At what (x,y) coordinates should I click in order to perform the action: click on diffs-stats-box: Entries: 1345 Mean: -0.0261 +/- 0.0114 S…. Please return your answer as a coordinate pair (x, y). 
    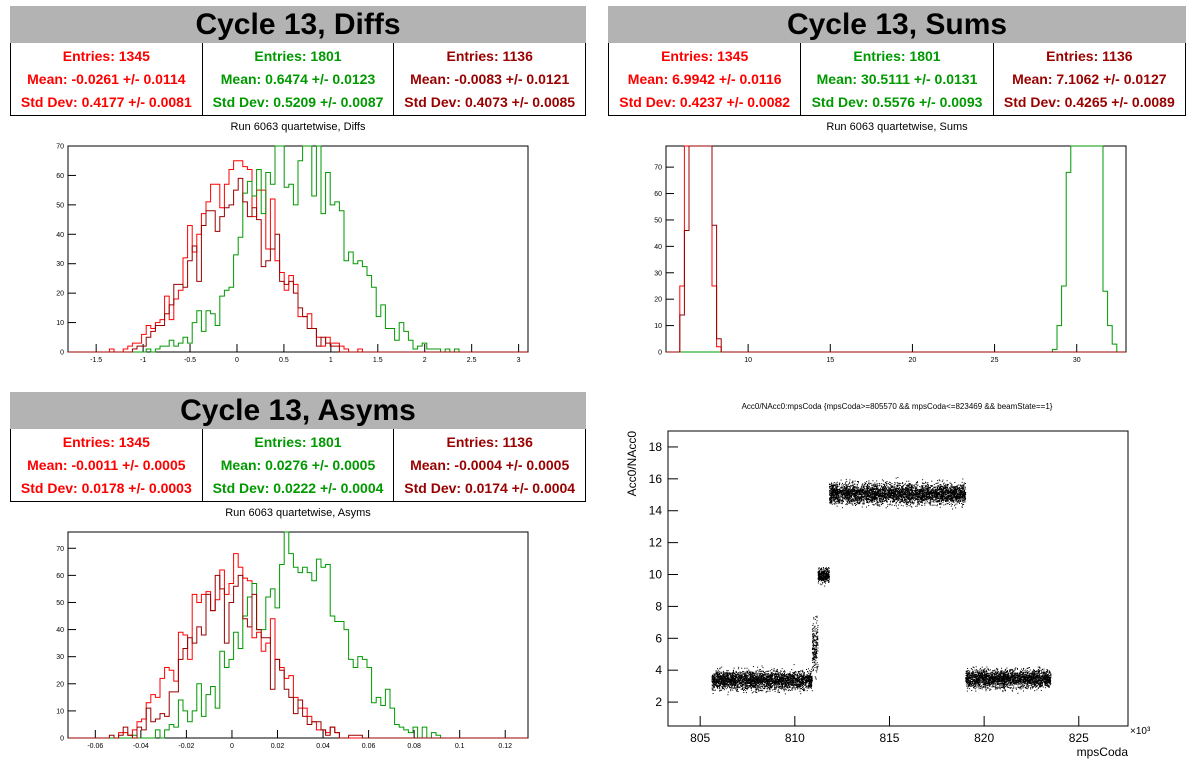
    Looking at the image, I should click on (298, 79).